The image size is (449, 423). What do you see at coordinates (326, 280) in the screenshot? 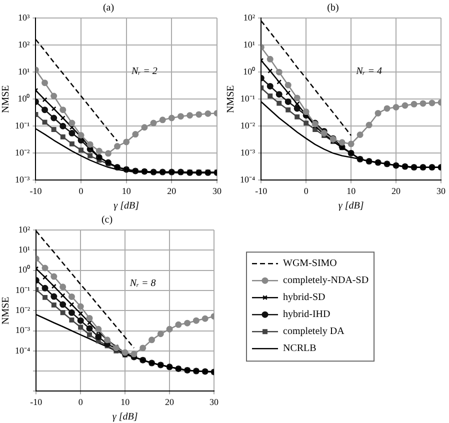
I see `legend-label: completely-NDA-SD` at bounding box center [326, 280].